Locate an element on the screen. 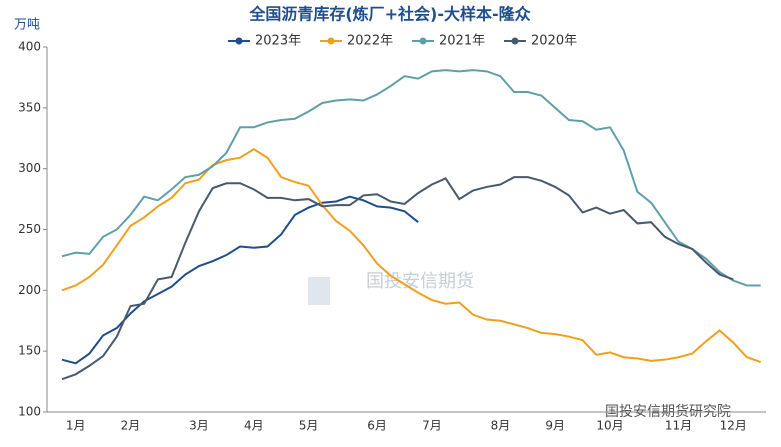 This screenshot has height=447, width=781. x-tick-label: 2月 is located at coordinates (131, 426).